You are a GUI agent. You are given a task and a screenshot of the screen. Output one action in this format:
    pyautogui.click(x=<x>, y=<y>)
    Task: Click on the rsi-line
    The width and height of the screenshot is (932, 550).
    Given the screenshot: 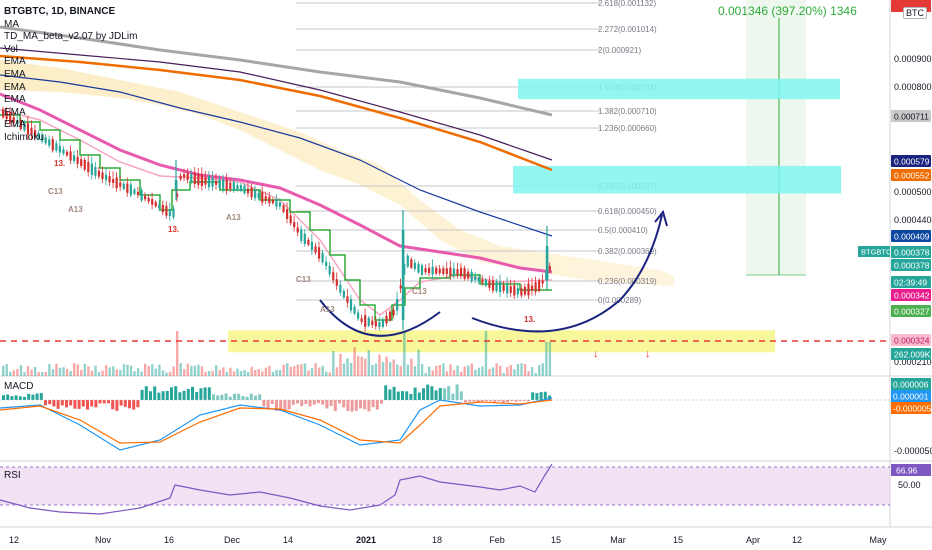 What is the action you would take?
    pyautogui.click(x=276, y=489)
    